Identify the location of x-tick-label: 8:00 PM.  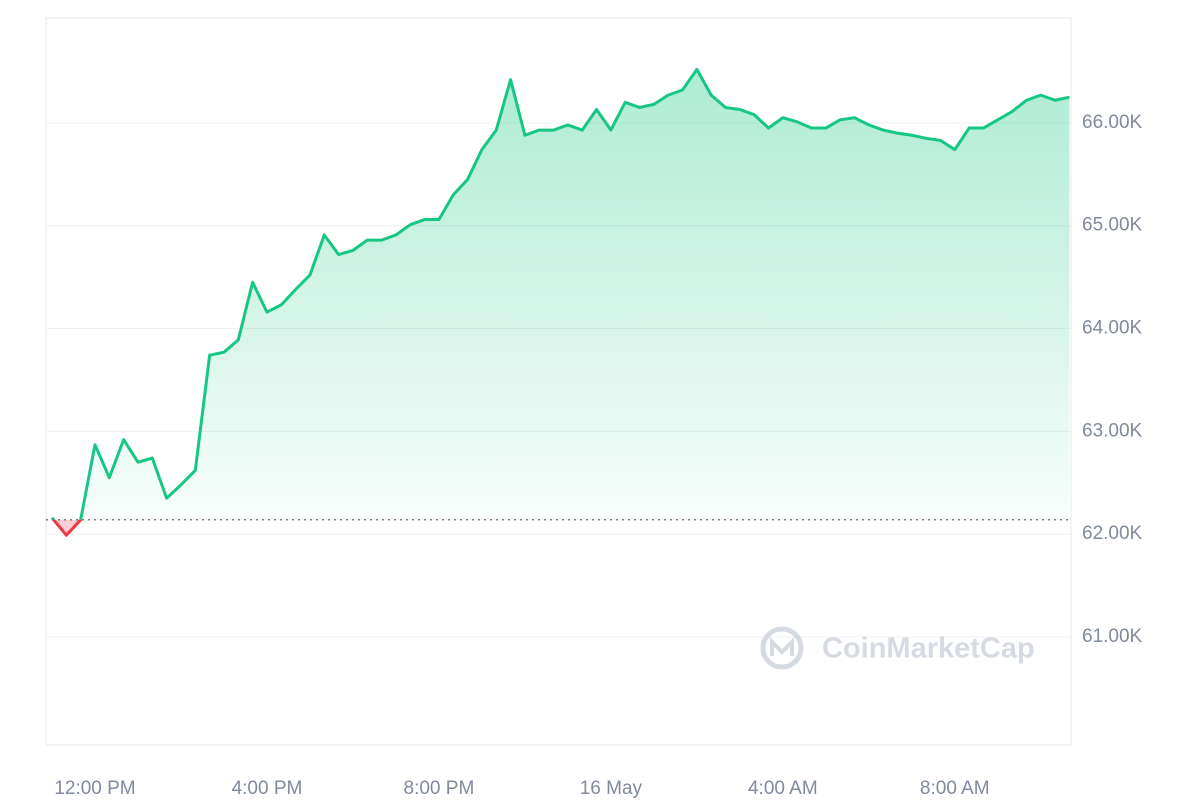
(439, 788).